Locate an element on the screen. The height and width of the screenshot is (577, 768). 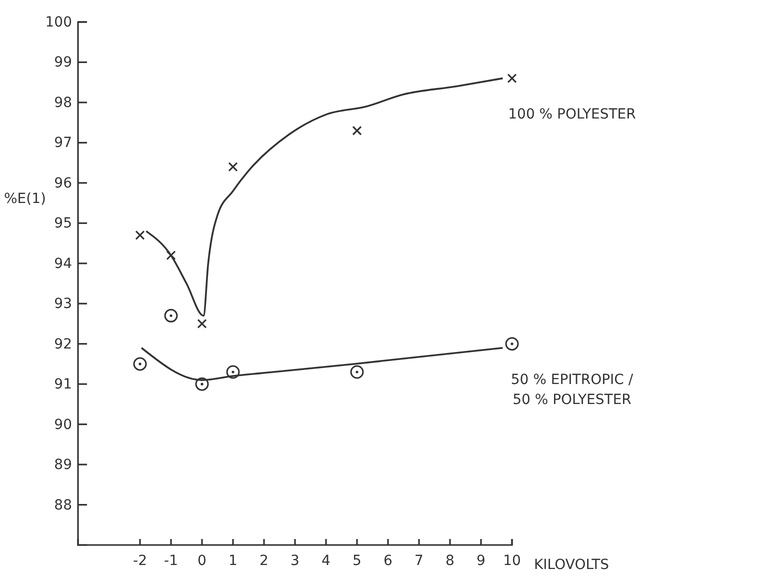
y-tick-label: 96 is located at coordinates (63, 183).